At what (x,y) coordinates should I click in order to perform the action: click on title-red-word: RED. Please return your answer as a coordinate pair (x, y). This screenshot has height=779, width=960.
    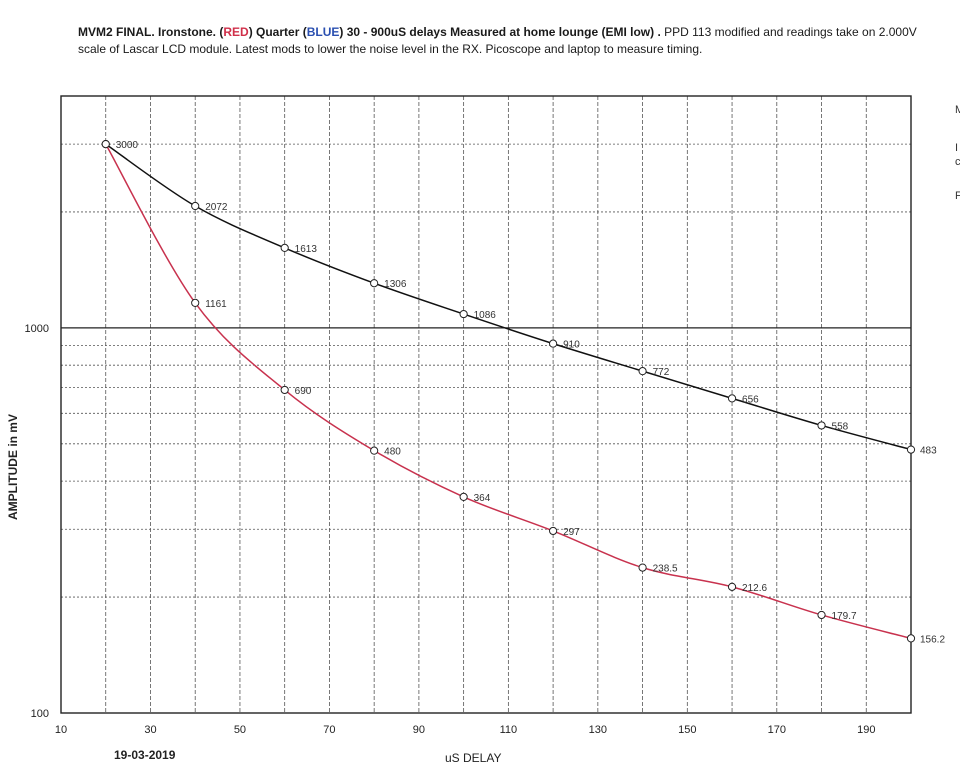
    Looking at the image, I should click on (236, 32).